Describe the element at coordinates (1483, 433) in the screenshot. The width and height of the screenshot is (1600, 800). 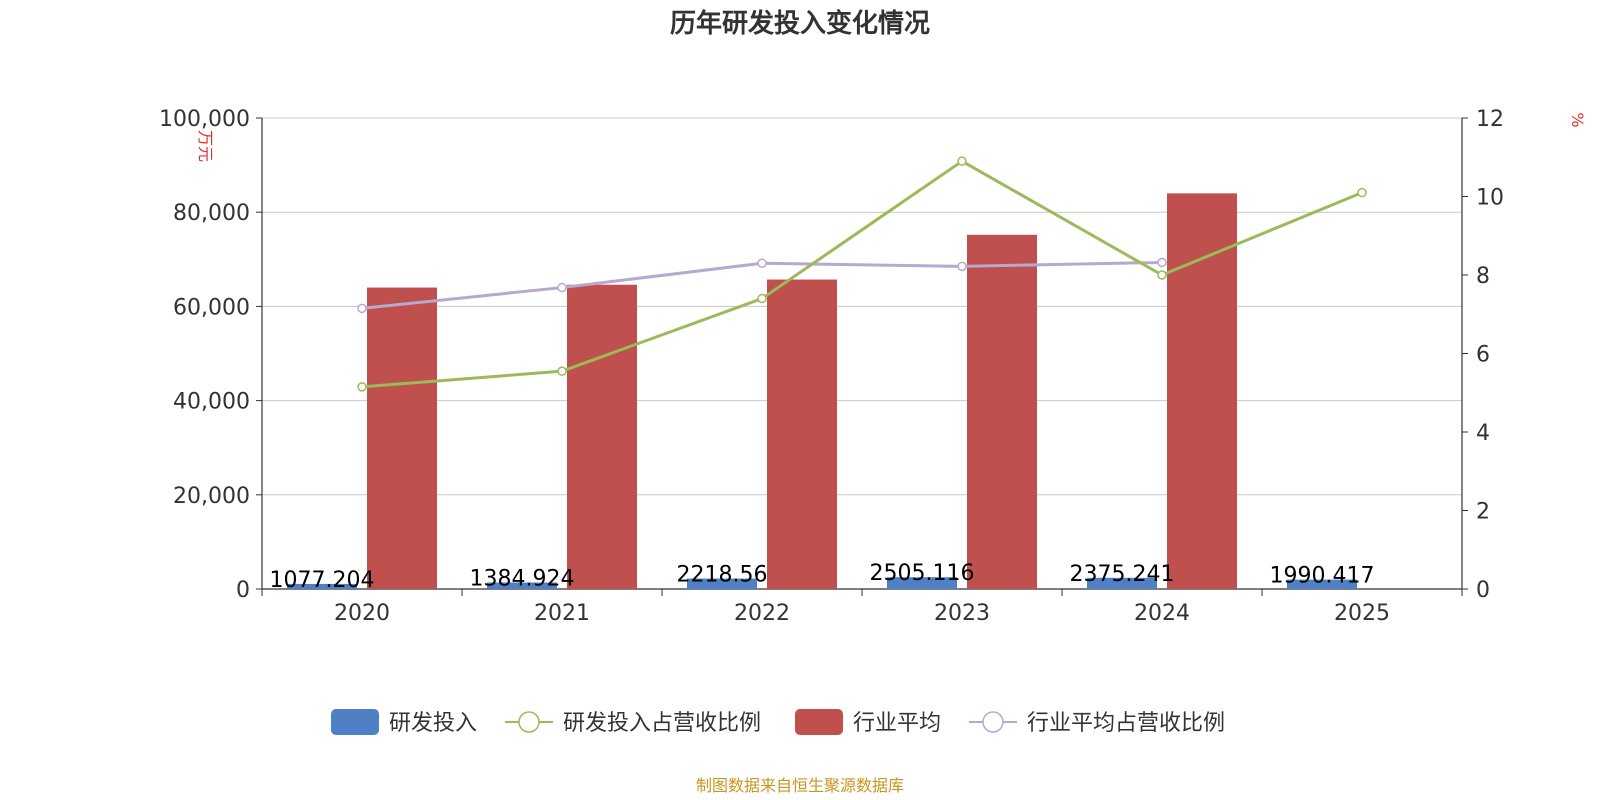
I see `right-axis-tick-label: 4` at that location.